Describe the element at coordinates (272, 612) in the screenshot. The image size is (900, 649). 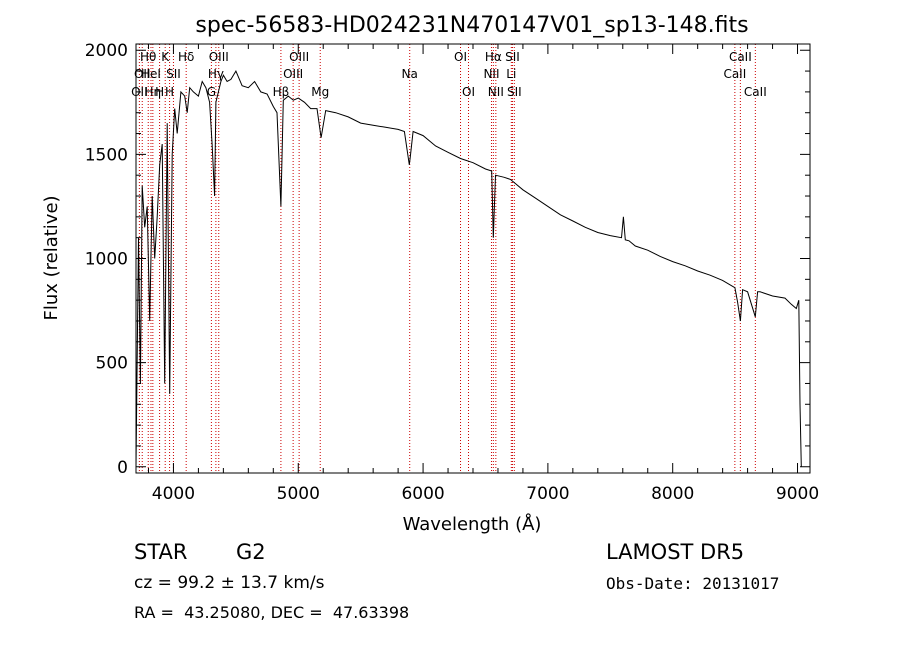
I see `coordinates: RA = 43.25080, DEC = 47.63398` at that location.